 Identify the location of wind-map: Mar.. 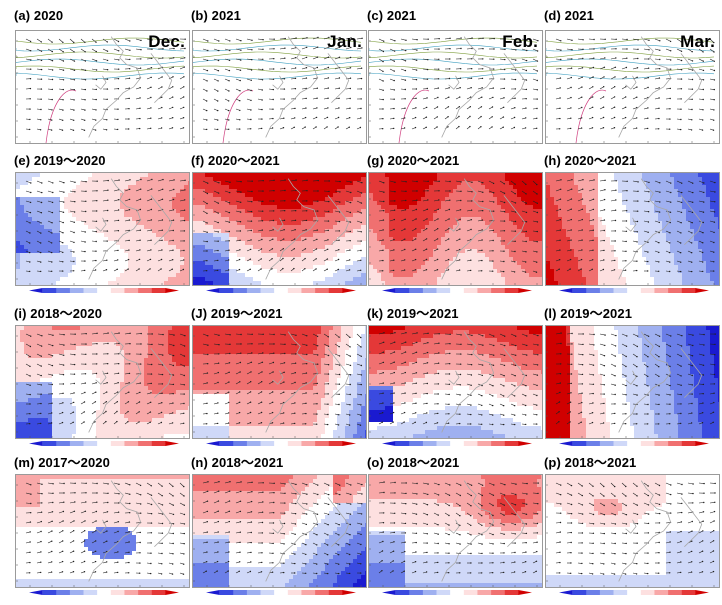
(632, 87).